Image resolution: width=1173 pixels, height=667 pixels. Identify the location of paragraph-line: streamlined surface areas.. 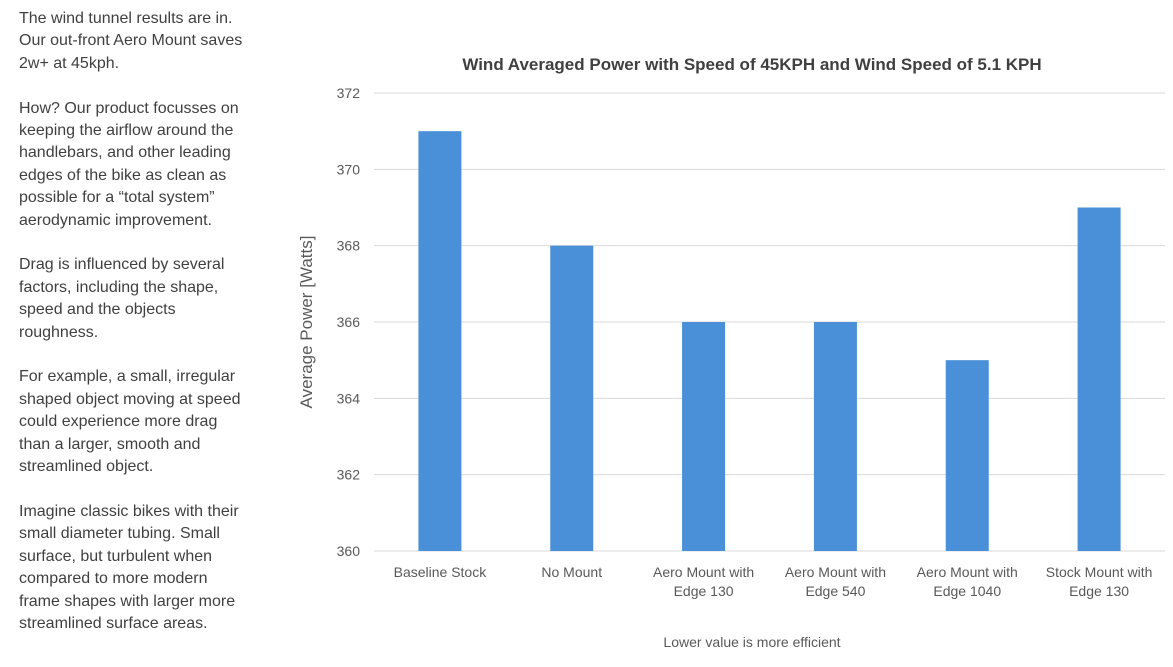
(113, 623).